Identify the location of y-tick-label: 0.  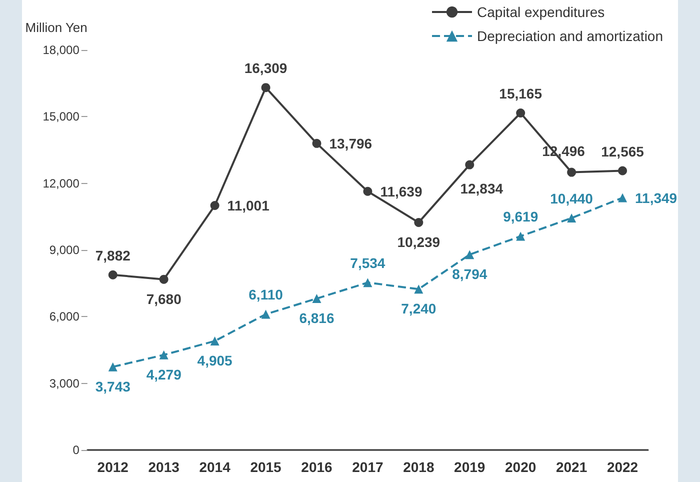
(76, 450).